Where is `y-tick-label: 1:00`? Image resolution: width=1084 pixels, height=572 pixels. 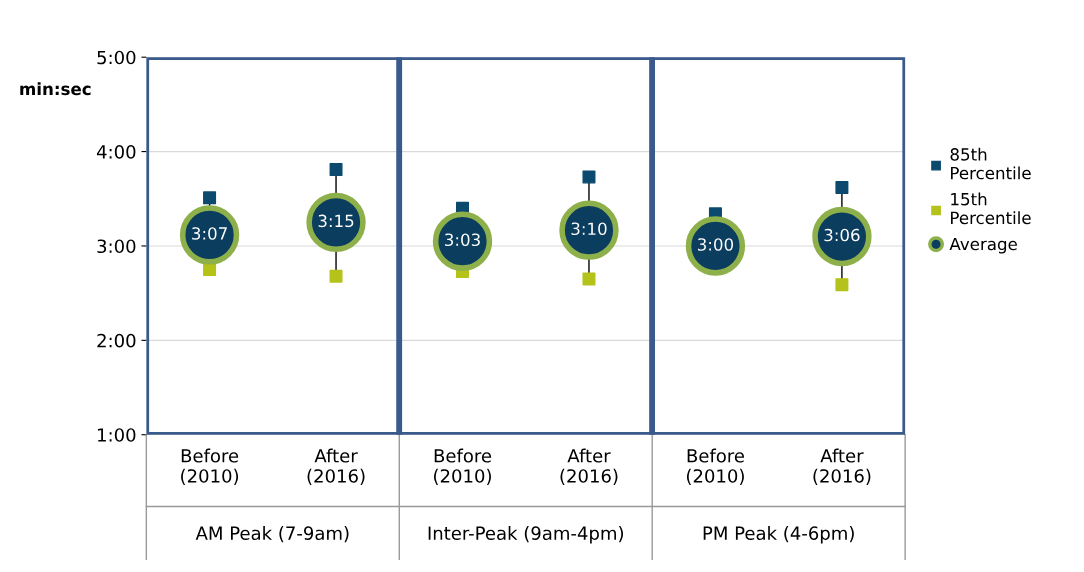 y-tick-label: 1:00 is located at coordinates (117, 435).